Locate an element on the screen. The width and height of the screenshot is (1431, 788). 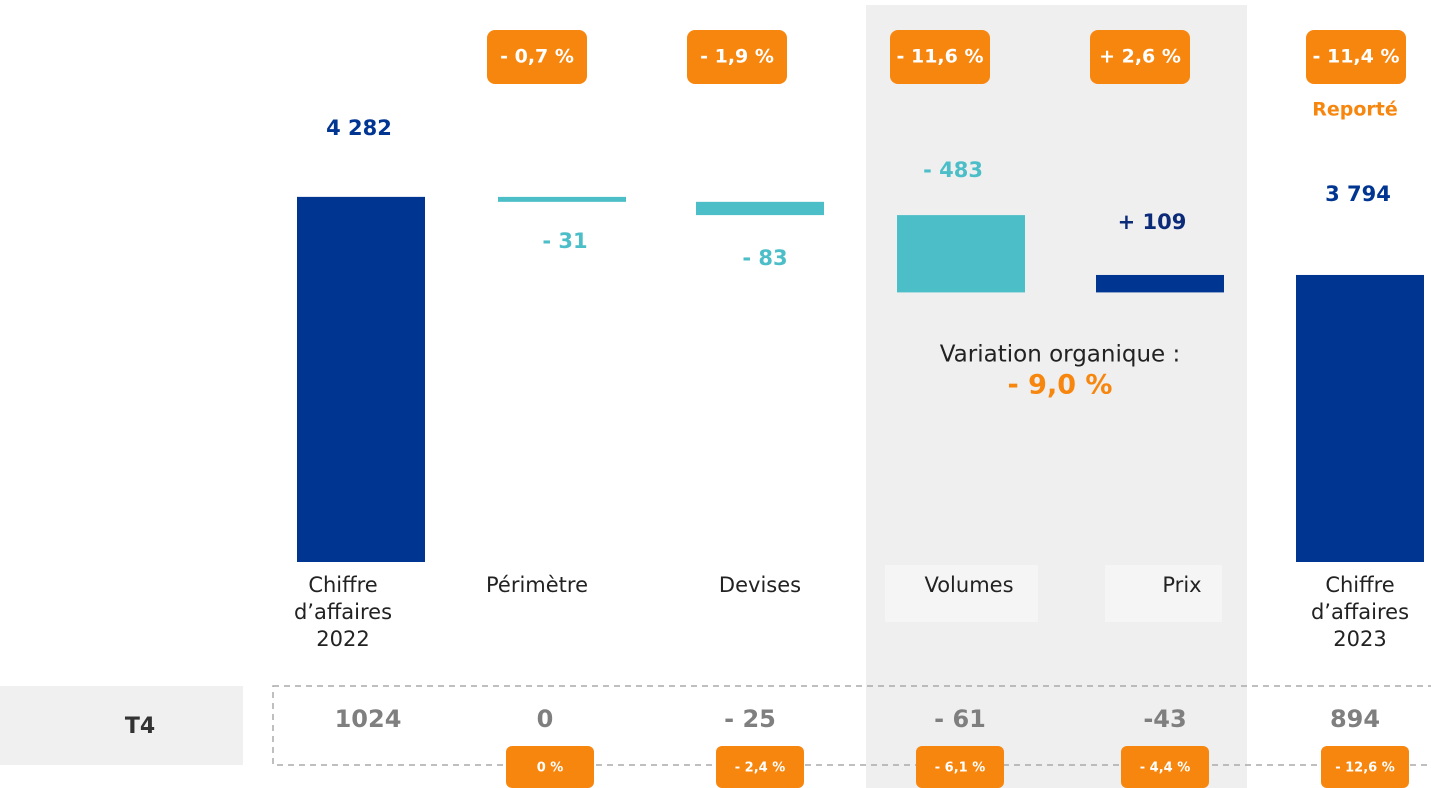
row-frame is located at coordinates (851, 725).